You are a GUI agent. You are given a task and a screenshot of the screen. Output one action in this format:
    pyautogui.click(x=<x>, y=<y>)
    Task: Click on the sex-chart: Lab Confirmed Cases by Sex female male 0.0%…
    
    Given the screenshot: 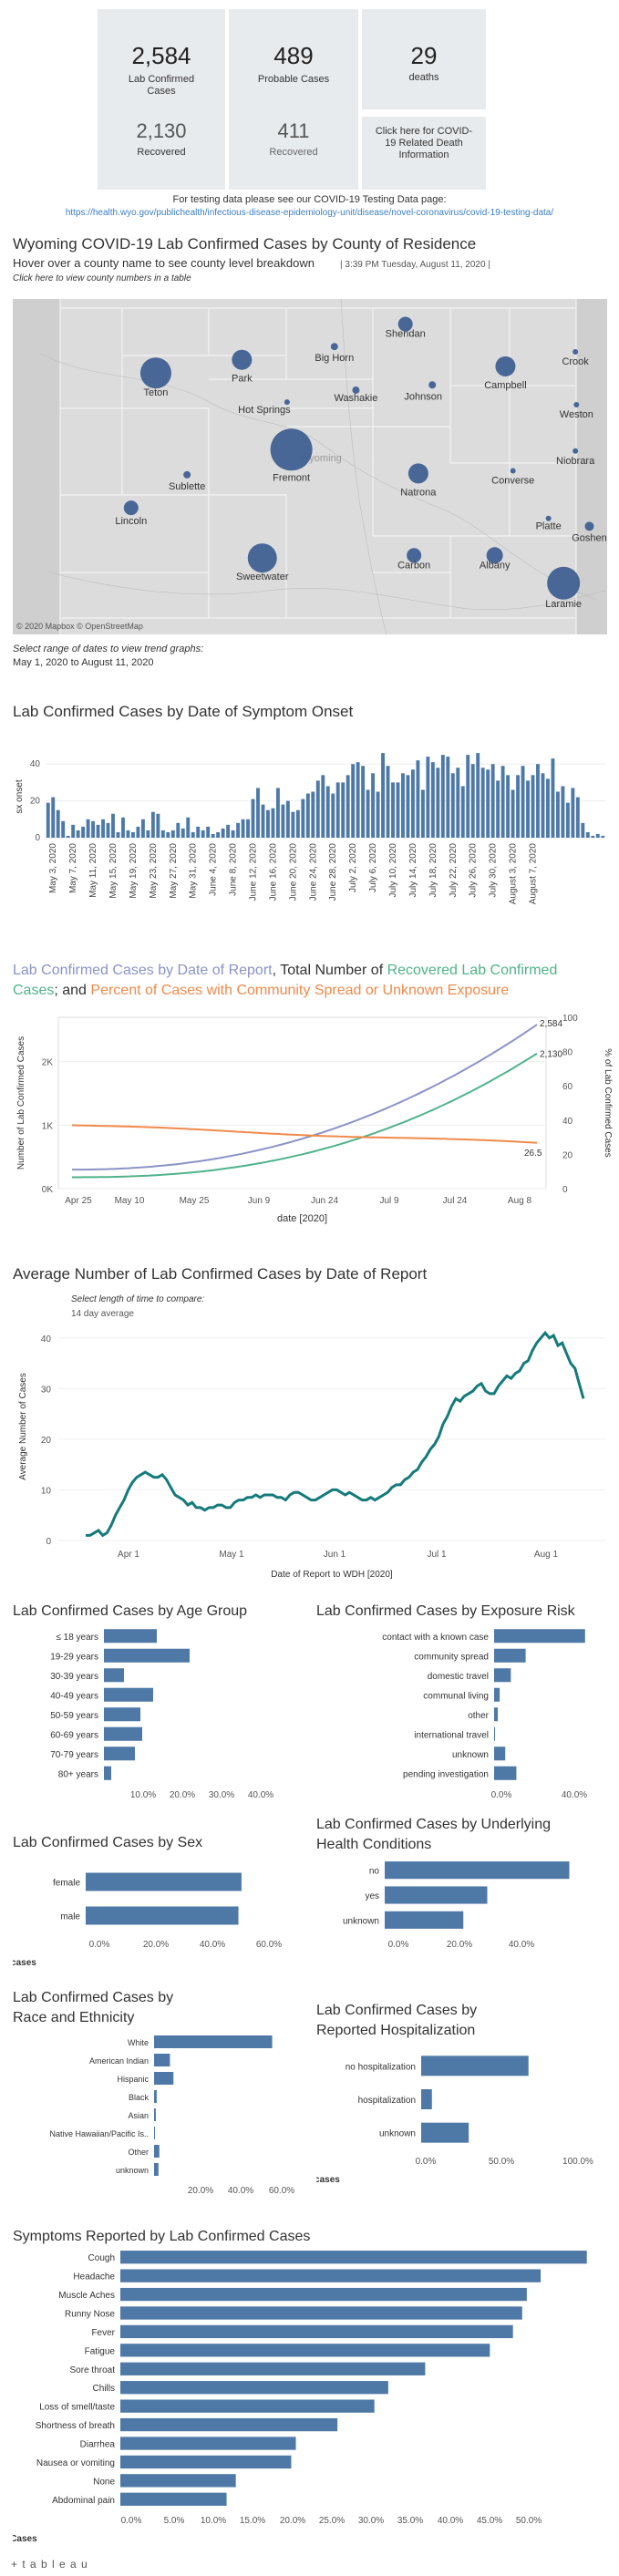 What is the action you would take?
    pyautogui.click(x=163, y=1908)
    